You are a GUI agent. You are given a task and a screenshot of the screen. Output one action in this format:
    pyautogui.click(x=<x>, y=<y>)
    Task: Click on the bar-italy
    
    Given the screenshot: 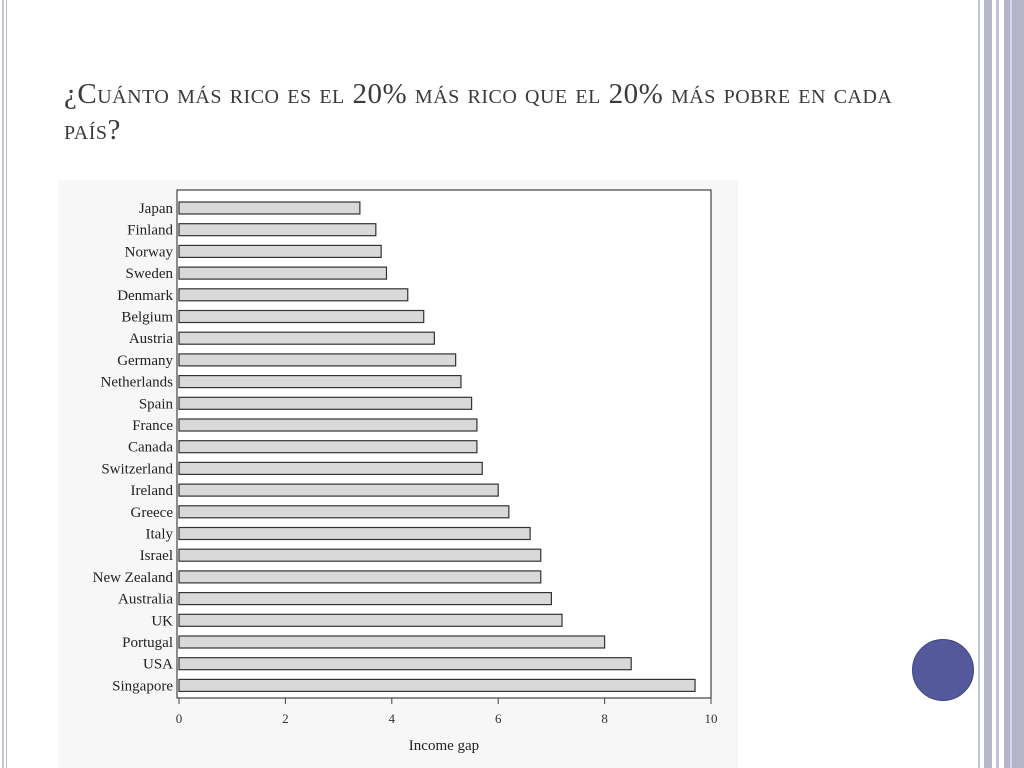 What is the action you would take?
    pyautogui.click(x=354, y=533)
    